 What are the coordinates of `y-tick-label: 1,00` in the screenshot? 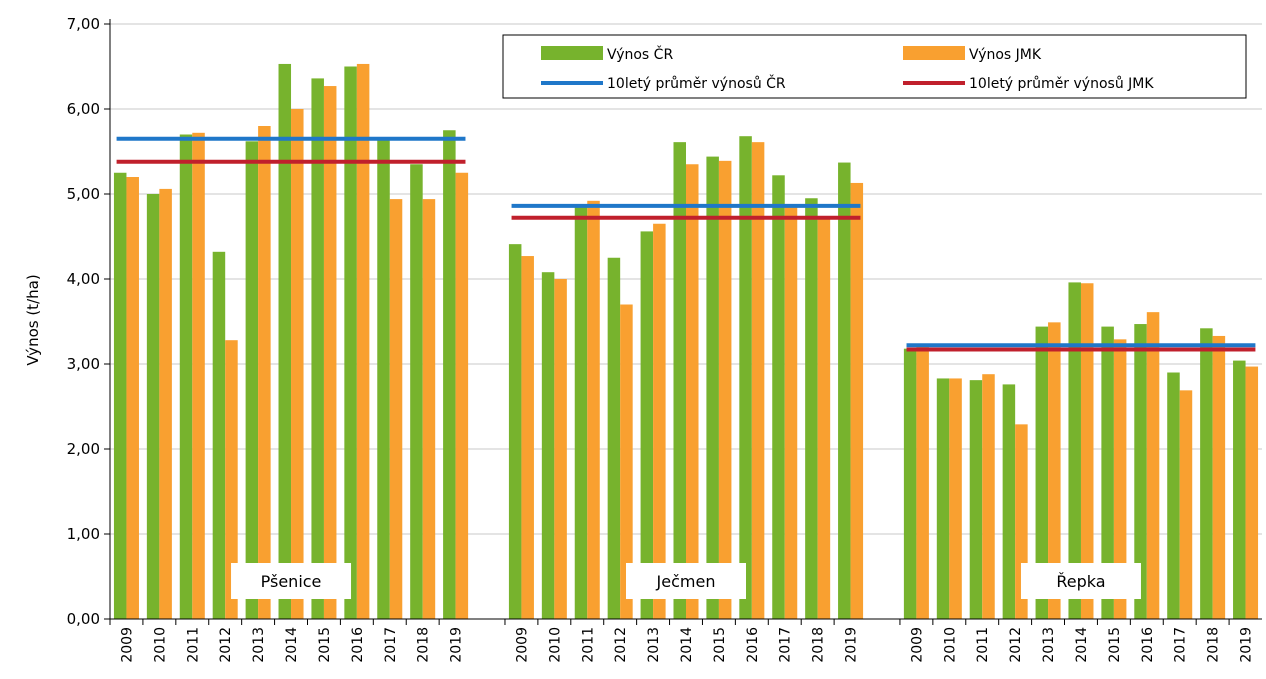 It's located at (83, 534).